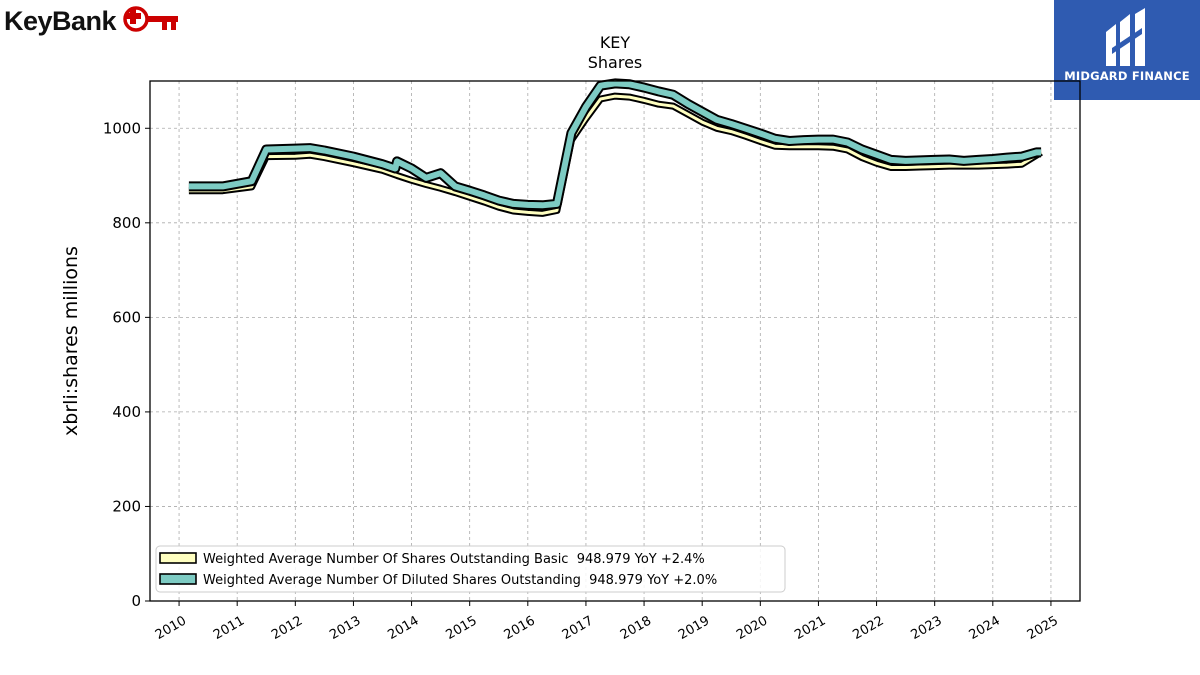 Image resolution: width=1200 pixels, height=675 pixels. Describe the element at coordinates (122, 128) in the screenshot. I see `y-tick-label: 1000` at that location.